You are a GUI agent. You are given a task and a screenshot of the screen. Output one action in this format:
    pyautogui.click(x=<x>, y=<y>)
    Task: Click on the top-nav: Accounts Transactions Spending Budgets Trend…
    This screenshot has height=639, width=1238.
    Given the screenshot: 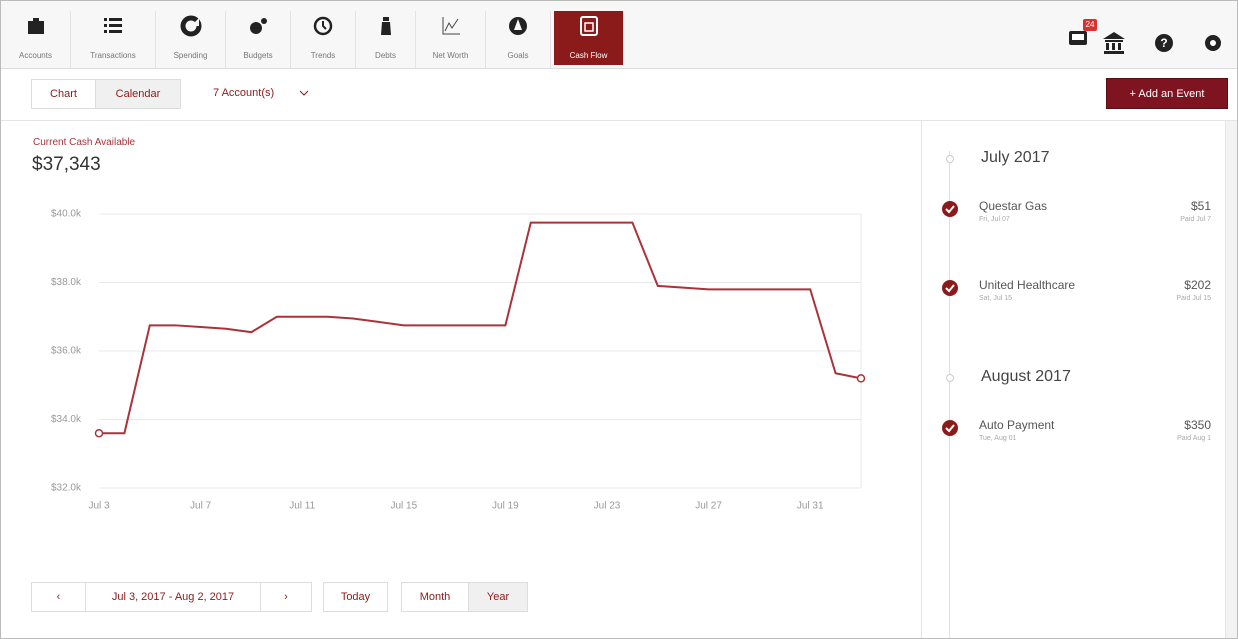 What is the action you would take?
    pyautogui.click(x=619, y=35)
    